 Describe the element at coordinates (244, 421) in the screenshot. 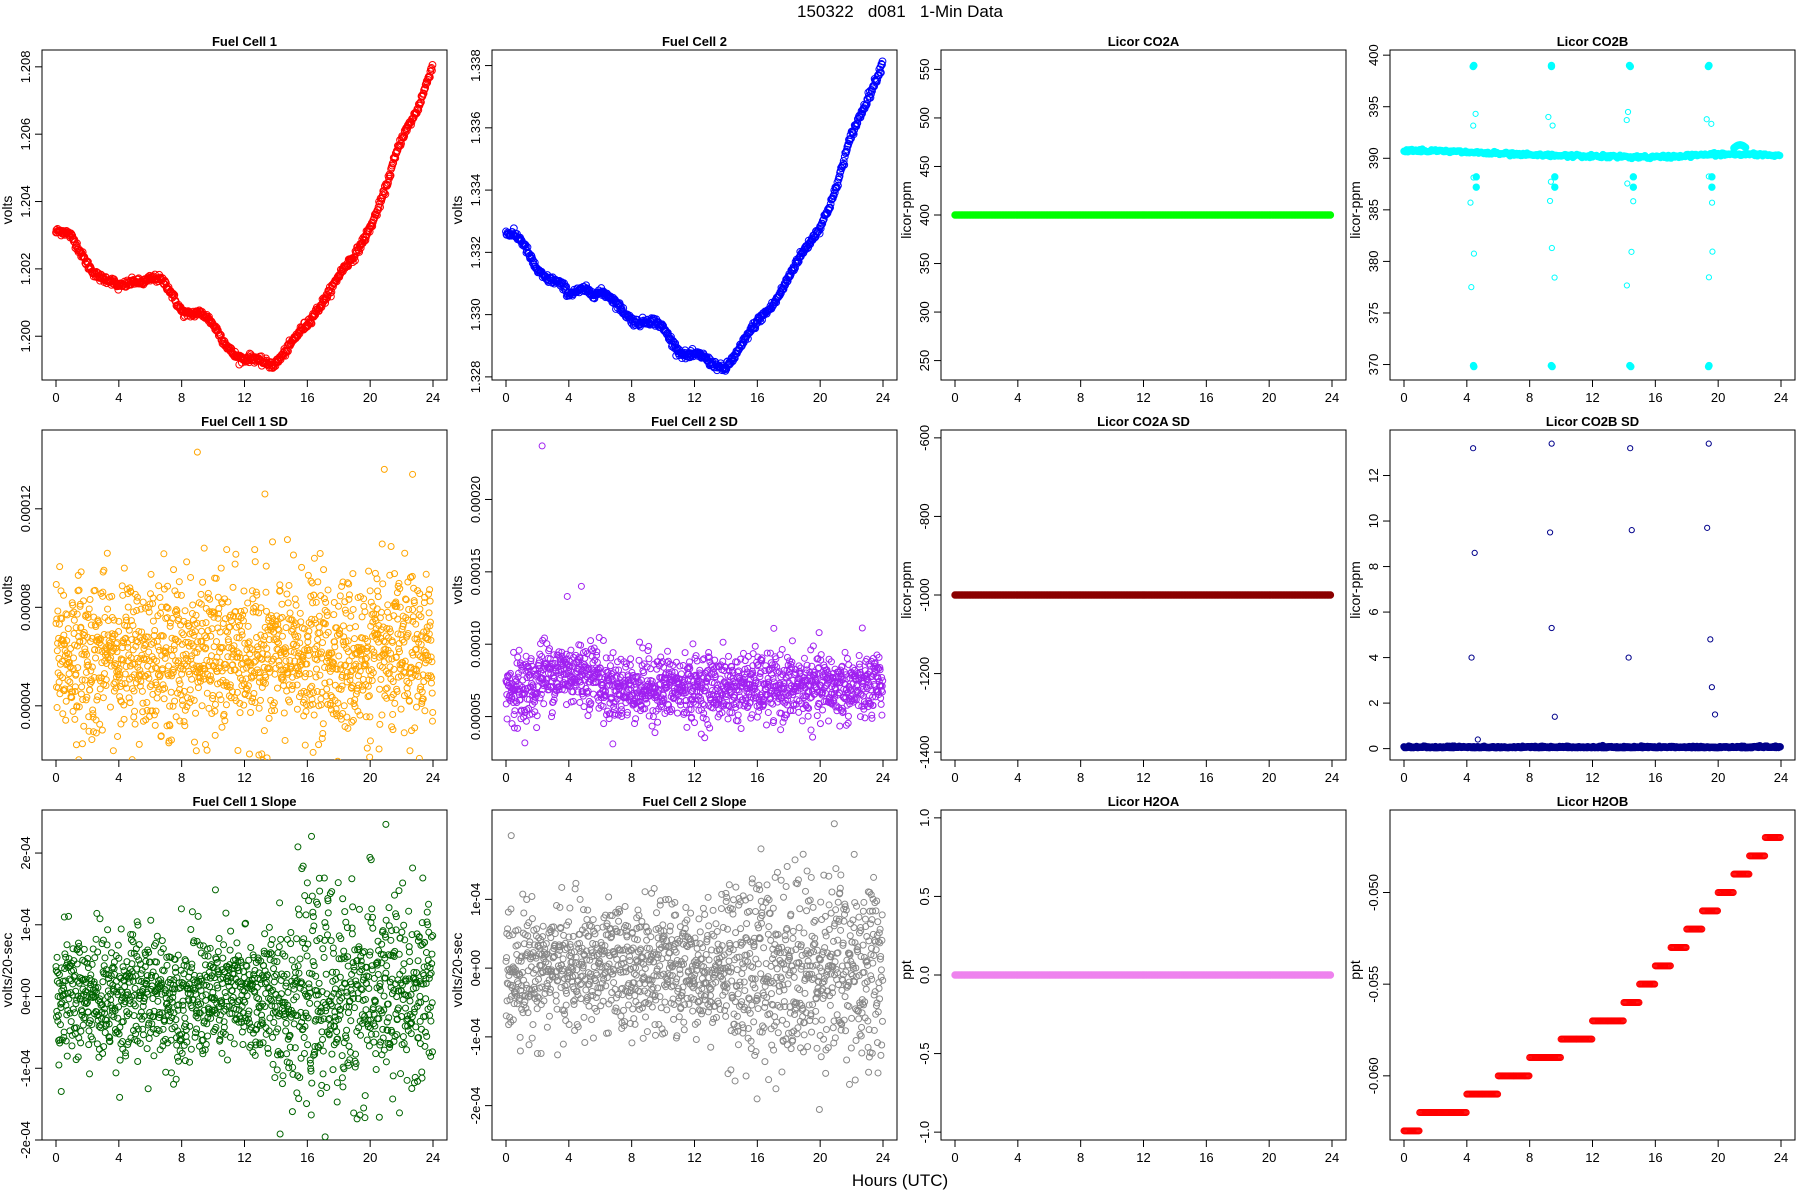

I see `panel-title: Fuel Cell 1 SD` at that location.